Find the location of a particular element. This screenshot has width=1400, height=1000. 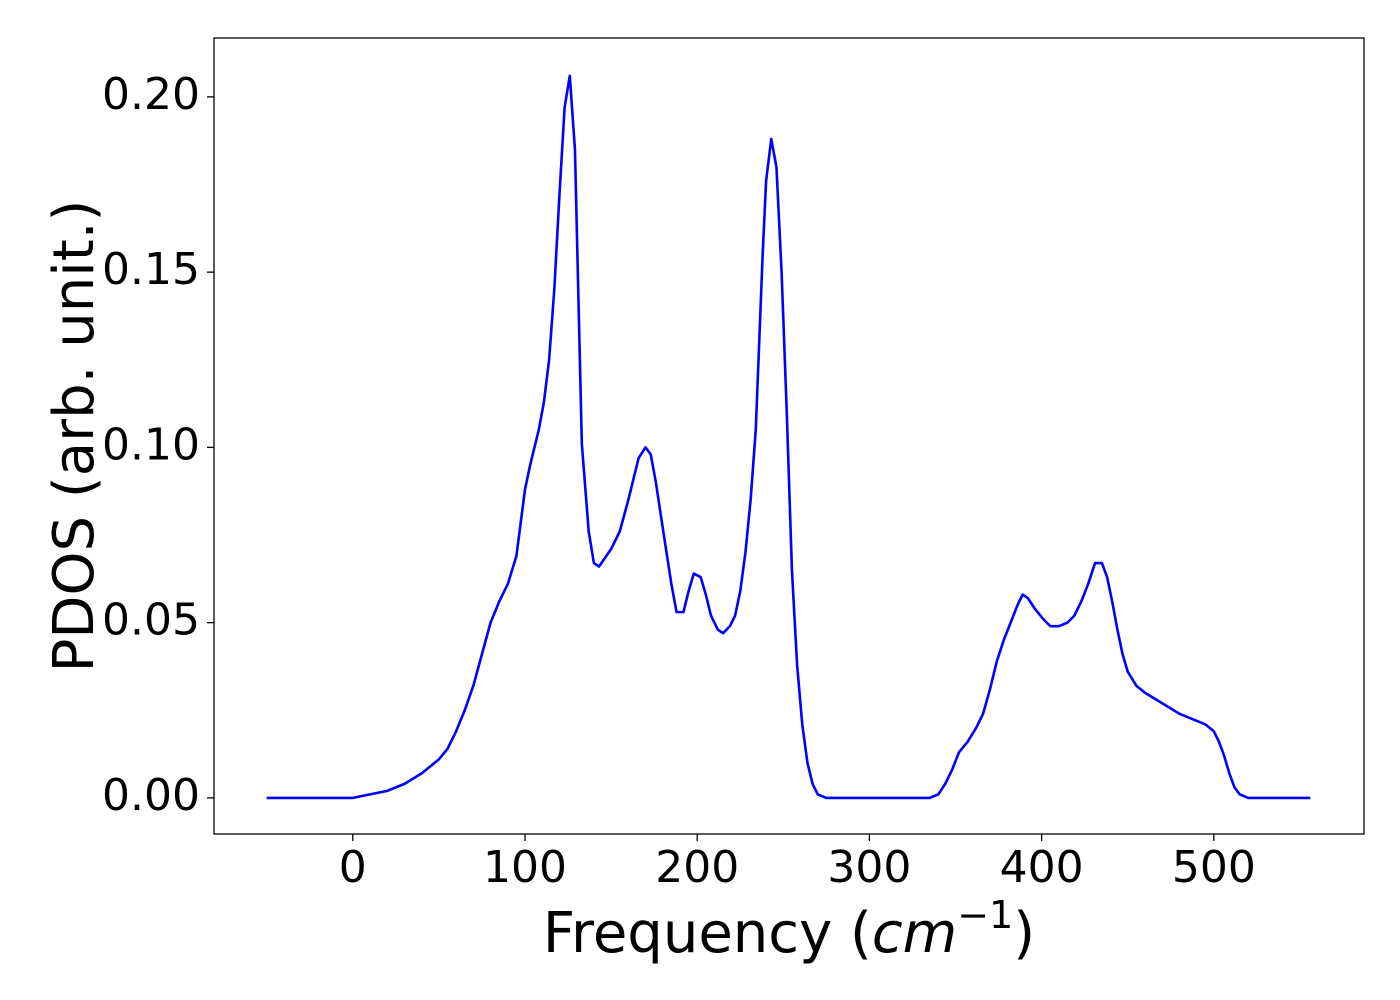

x-label-exponent: −1 is located at coordinates (985, 915).